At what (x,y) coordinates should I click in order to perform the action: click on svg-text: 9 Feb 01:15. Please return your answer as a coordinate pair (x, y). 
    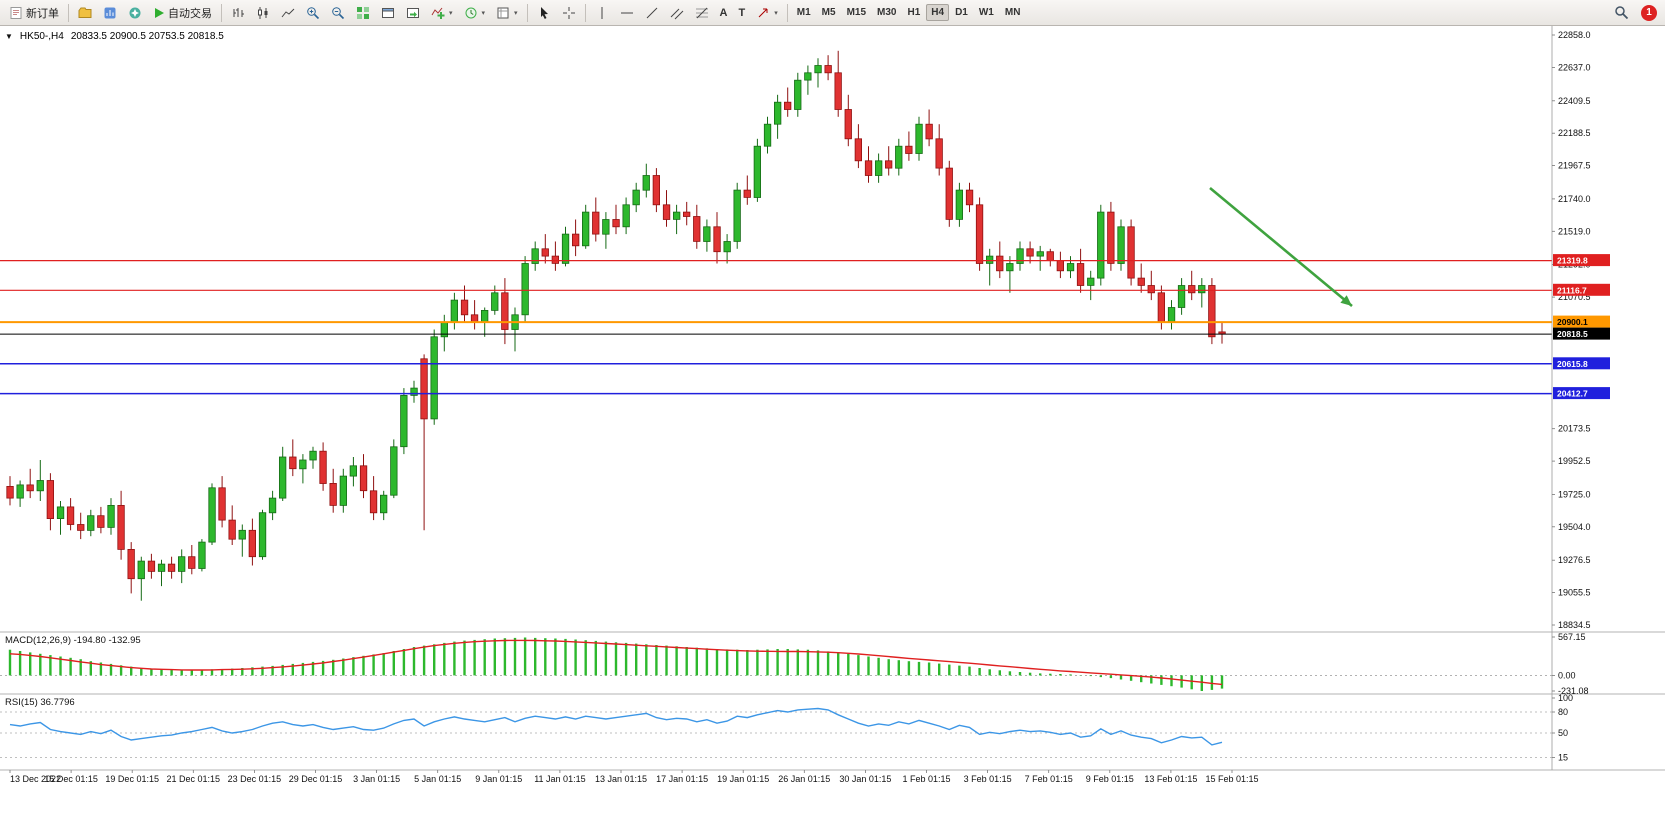
    Looking at the image, I should click on (1110, 779).